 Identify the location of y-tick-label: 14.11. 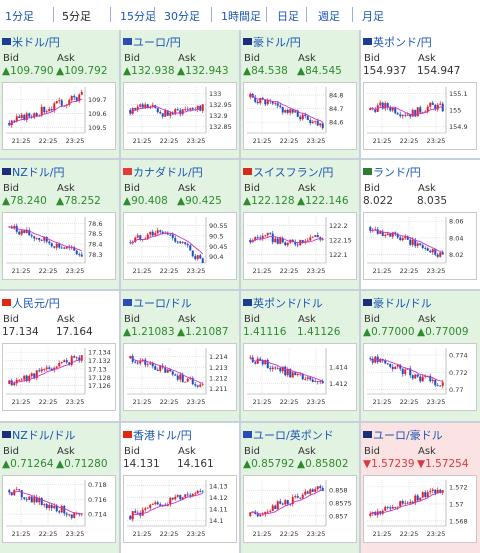
(218, 509).